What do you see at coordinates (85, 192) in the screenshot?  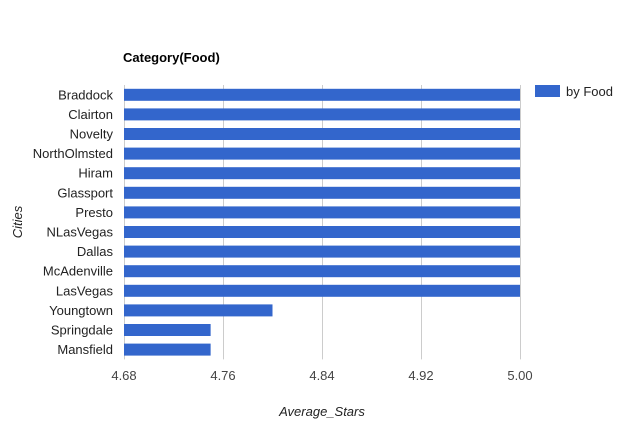 I see `category-label: Glassport` at bounding box center [85, 192].